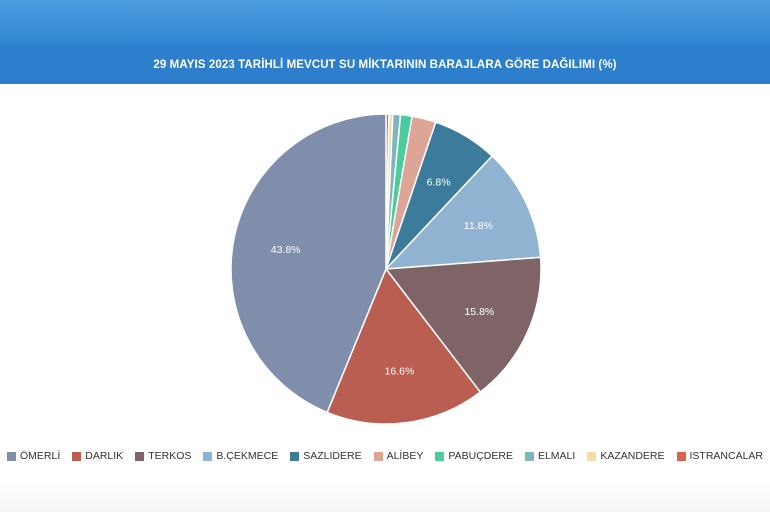  I want to click on pie-slice-b-c-ekmece, so click(463, 212).